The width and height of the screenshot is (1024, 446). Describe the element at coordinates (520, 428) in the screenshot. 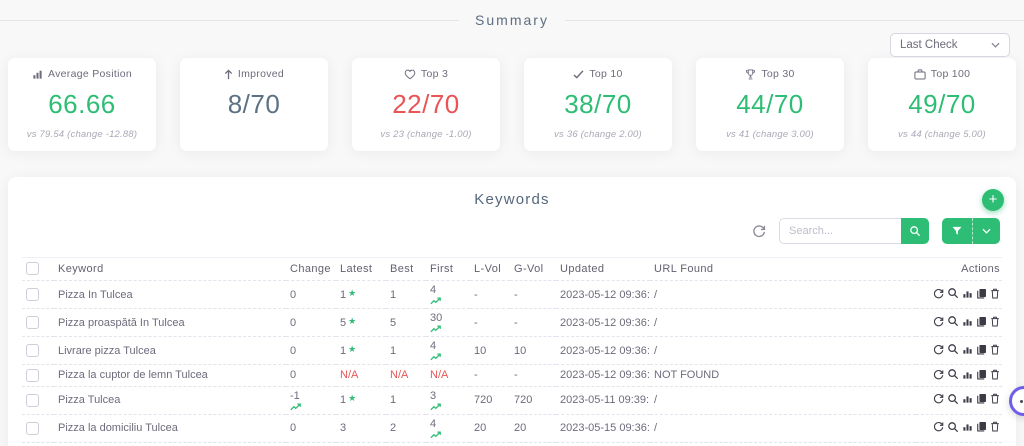

I see `global-volume: 20` at that location.